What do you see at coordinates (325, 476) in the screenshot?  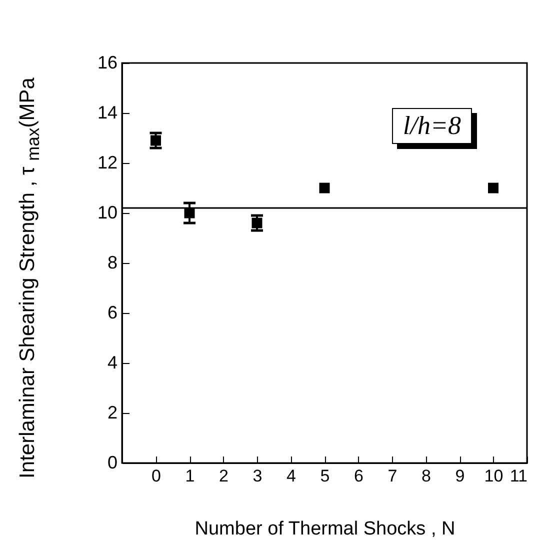 I see `x-tick-label: 5` at bounding box center [325, 476].